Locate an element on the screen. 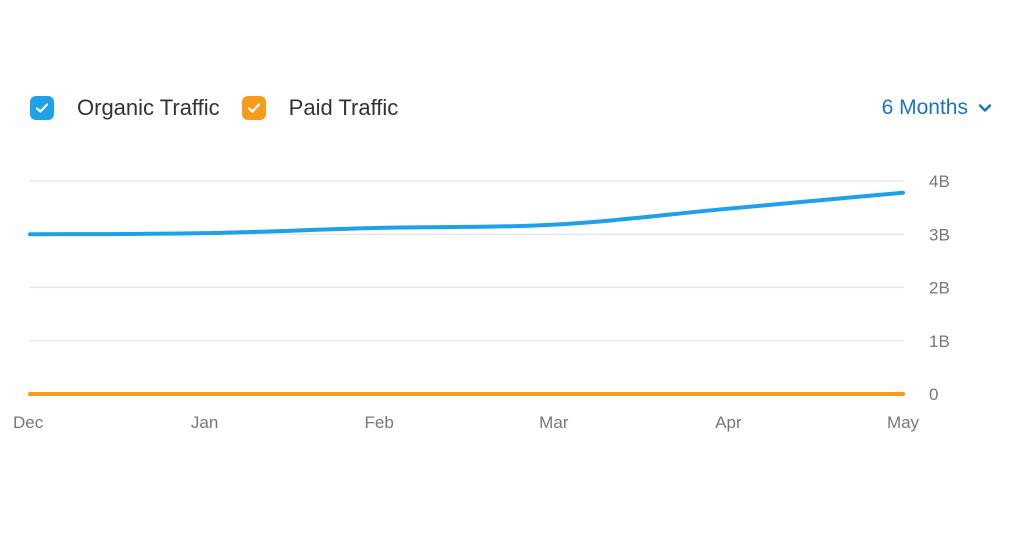 The image size is (1024, 536). legend-label-organic-traffic: Organic Traffic is located at coordinates (148, 107).